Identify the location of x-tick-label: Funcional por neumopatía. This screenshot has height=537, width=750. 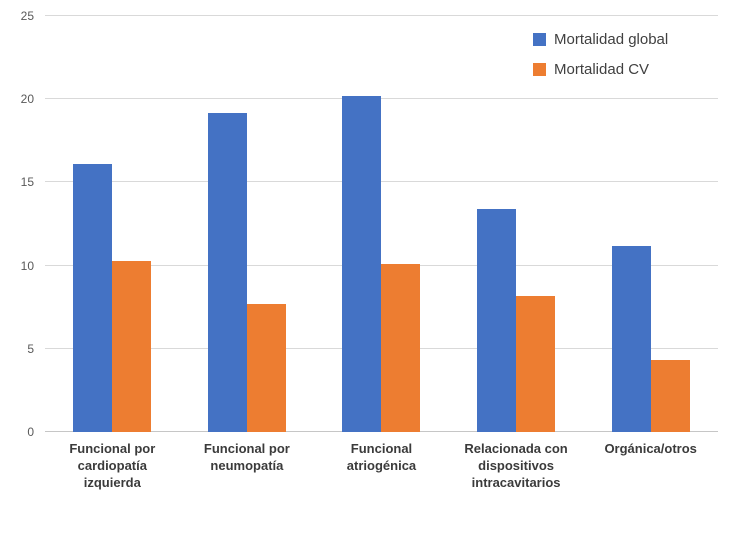
(246, 457).